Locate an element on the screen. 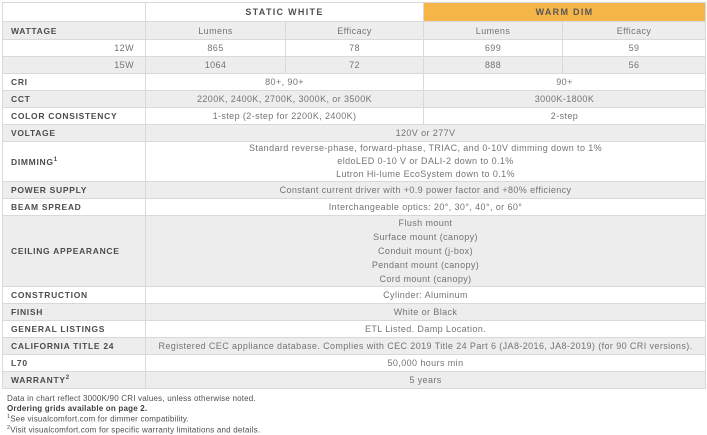  spec-value: 1-step (2-step for 2200K, 2400K) is located at coordinates (284, 116).